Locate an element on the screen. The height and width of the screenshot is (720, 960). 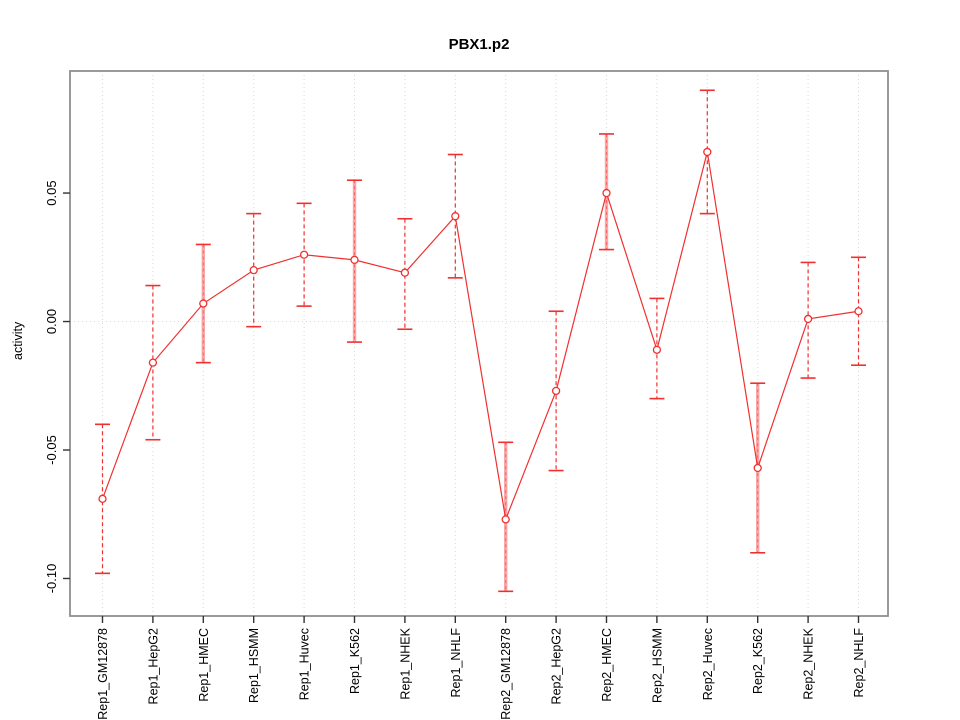
chart-title: PBX1.p2 is located at coordinates (479, 44).